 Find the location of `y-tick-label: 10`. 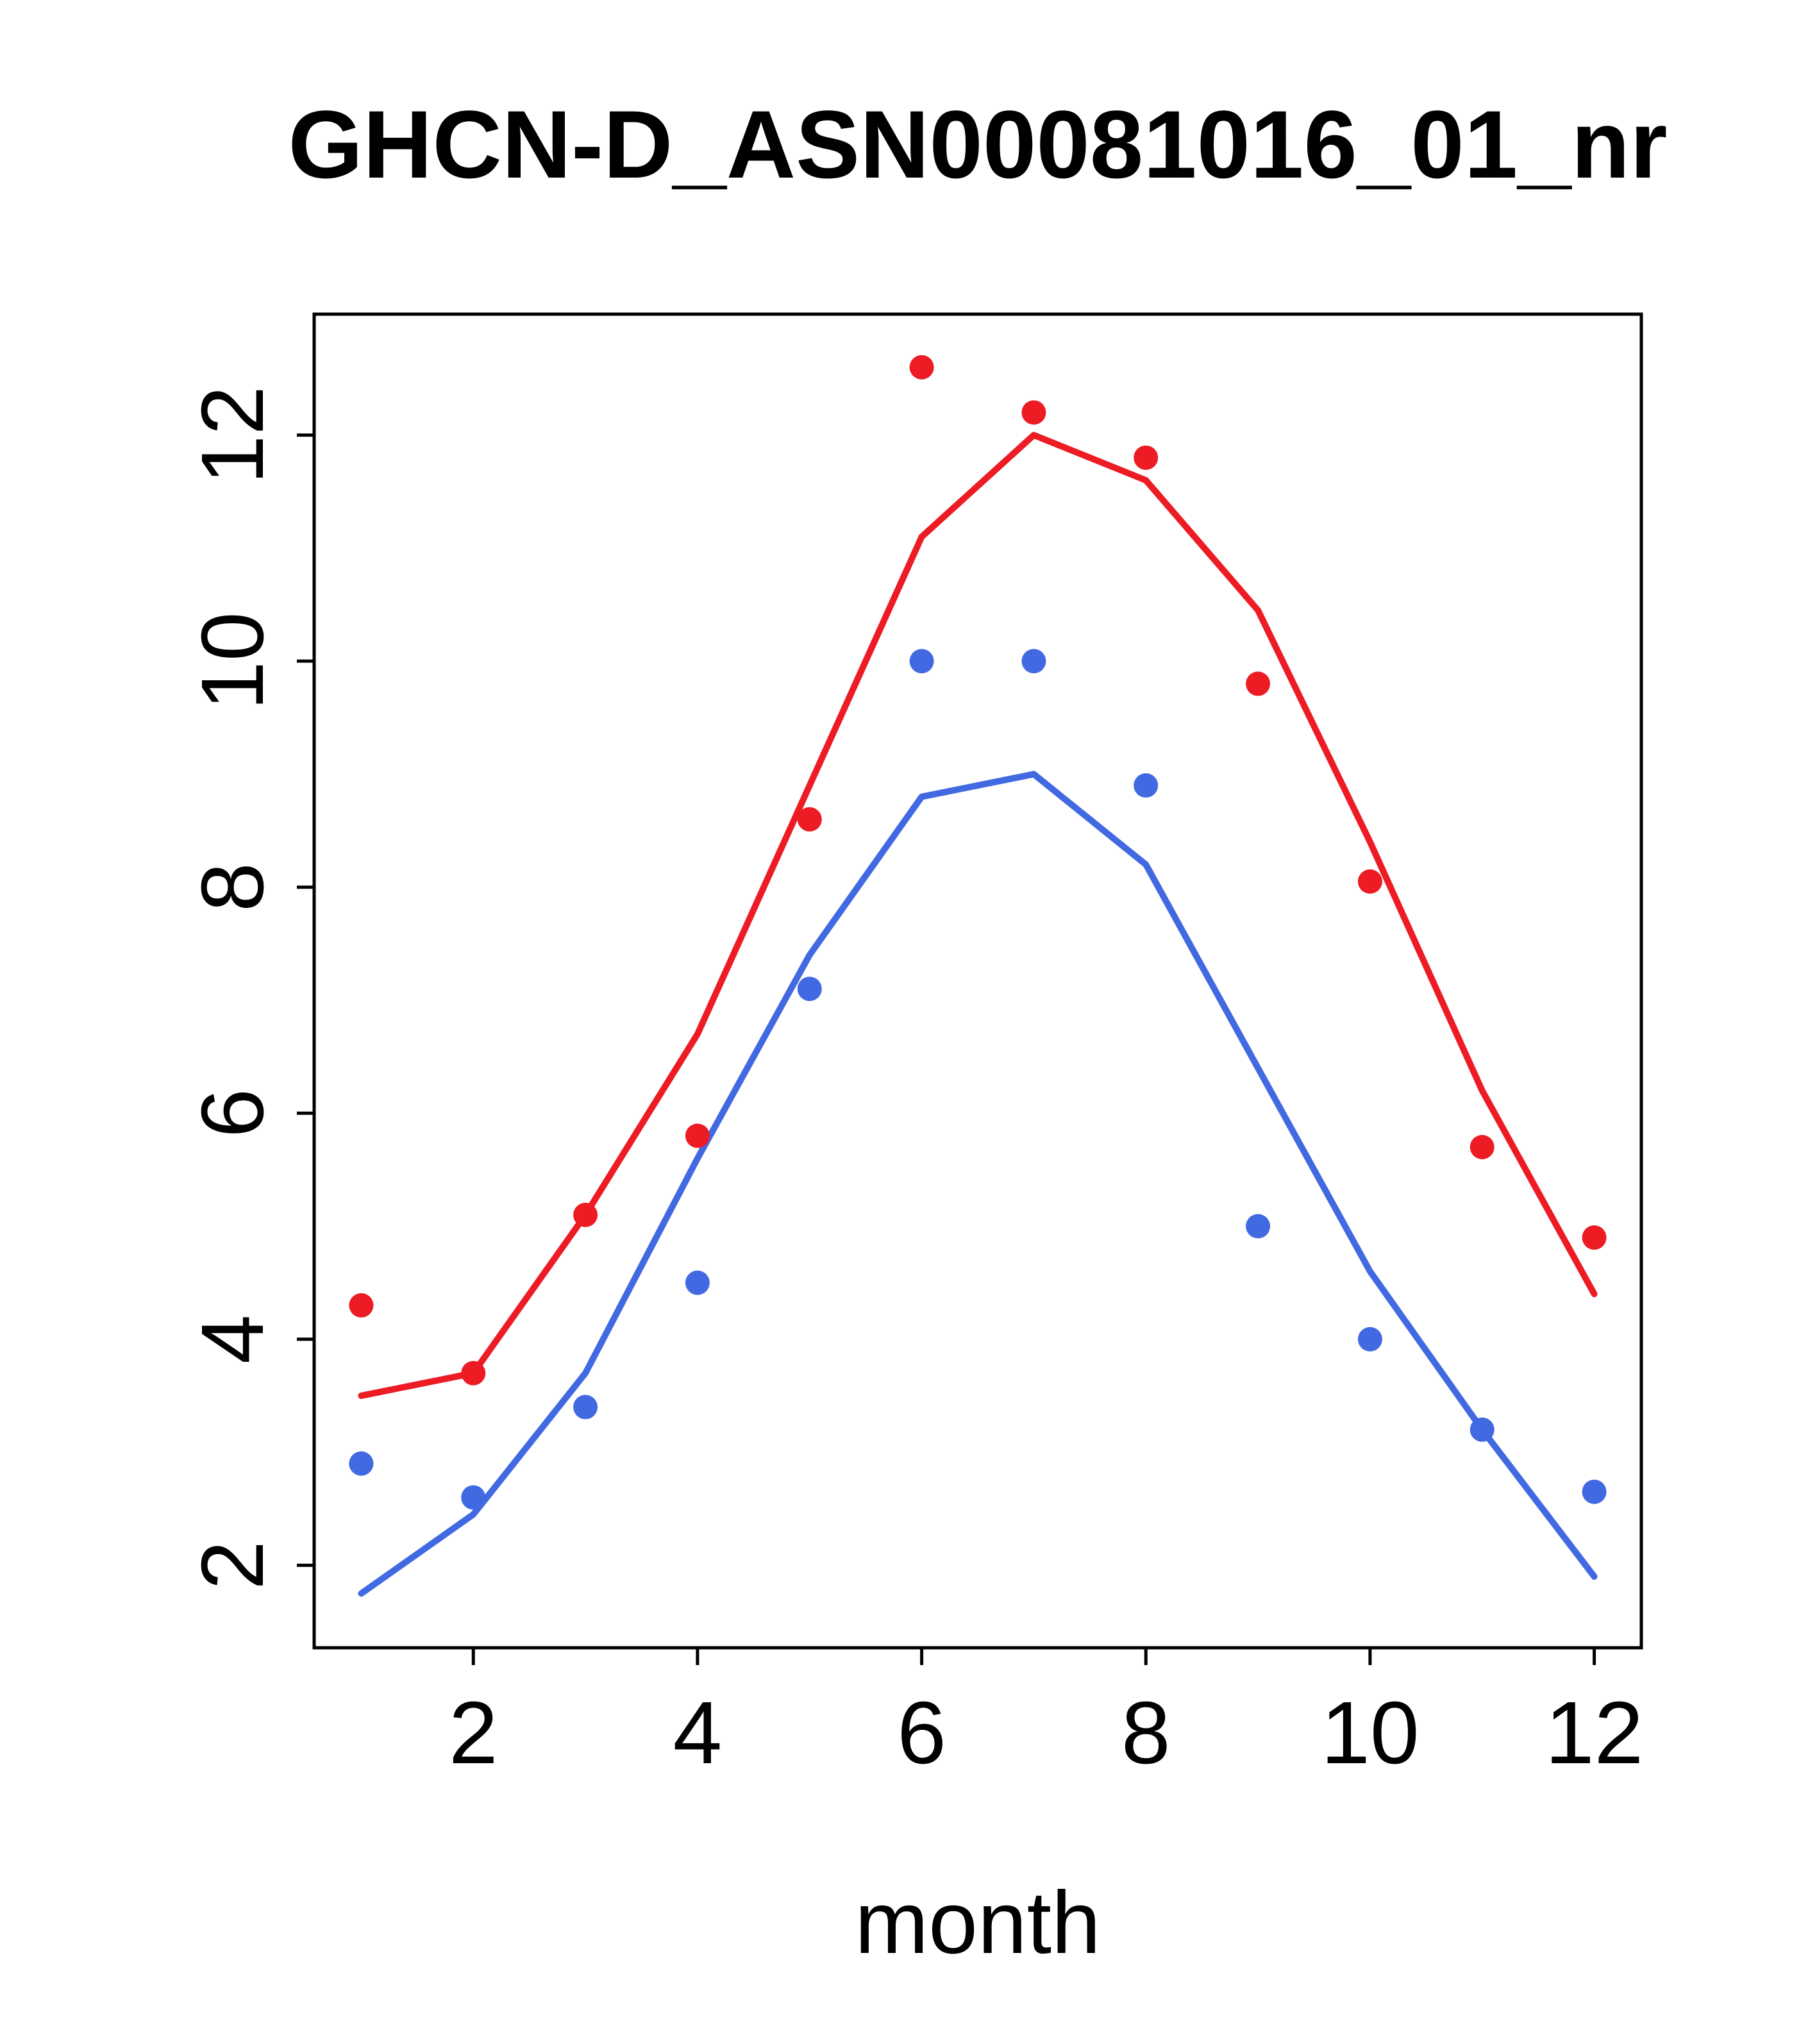

y-tick-label: 10 is located at coordinates (232, 661).